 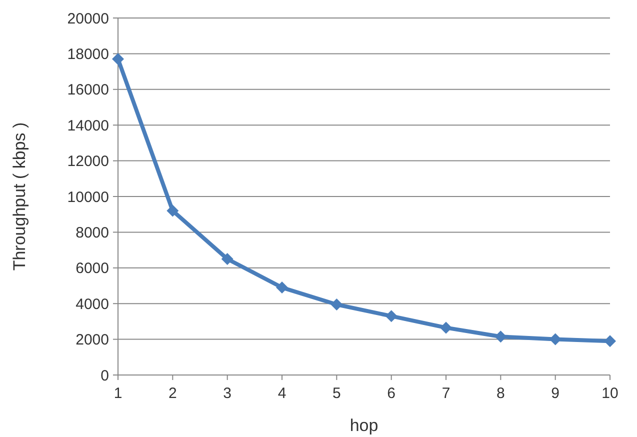 What do you see at coordinates (118, 393) in the screenshot?
I see `x-tick-label: 1` at bounding box center [118, 393].